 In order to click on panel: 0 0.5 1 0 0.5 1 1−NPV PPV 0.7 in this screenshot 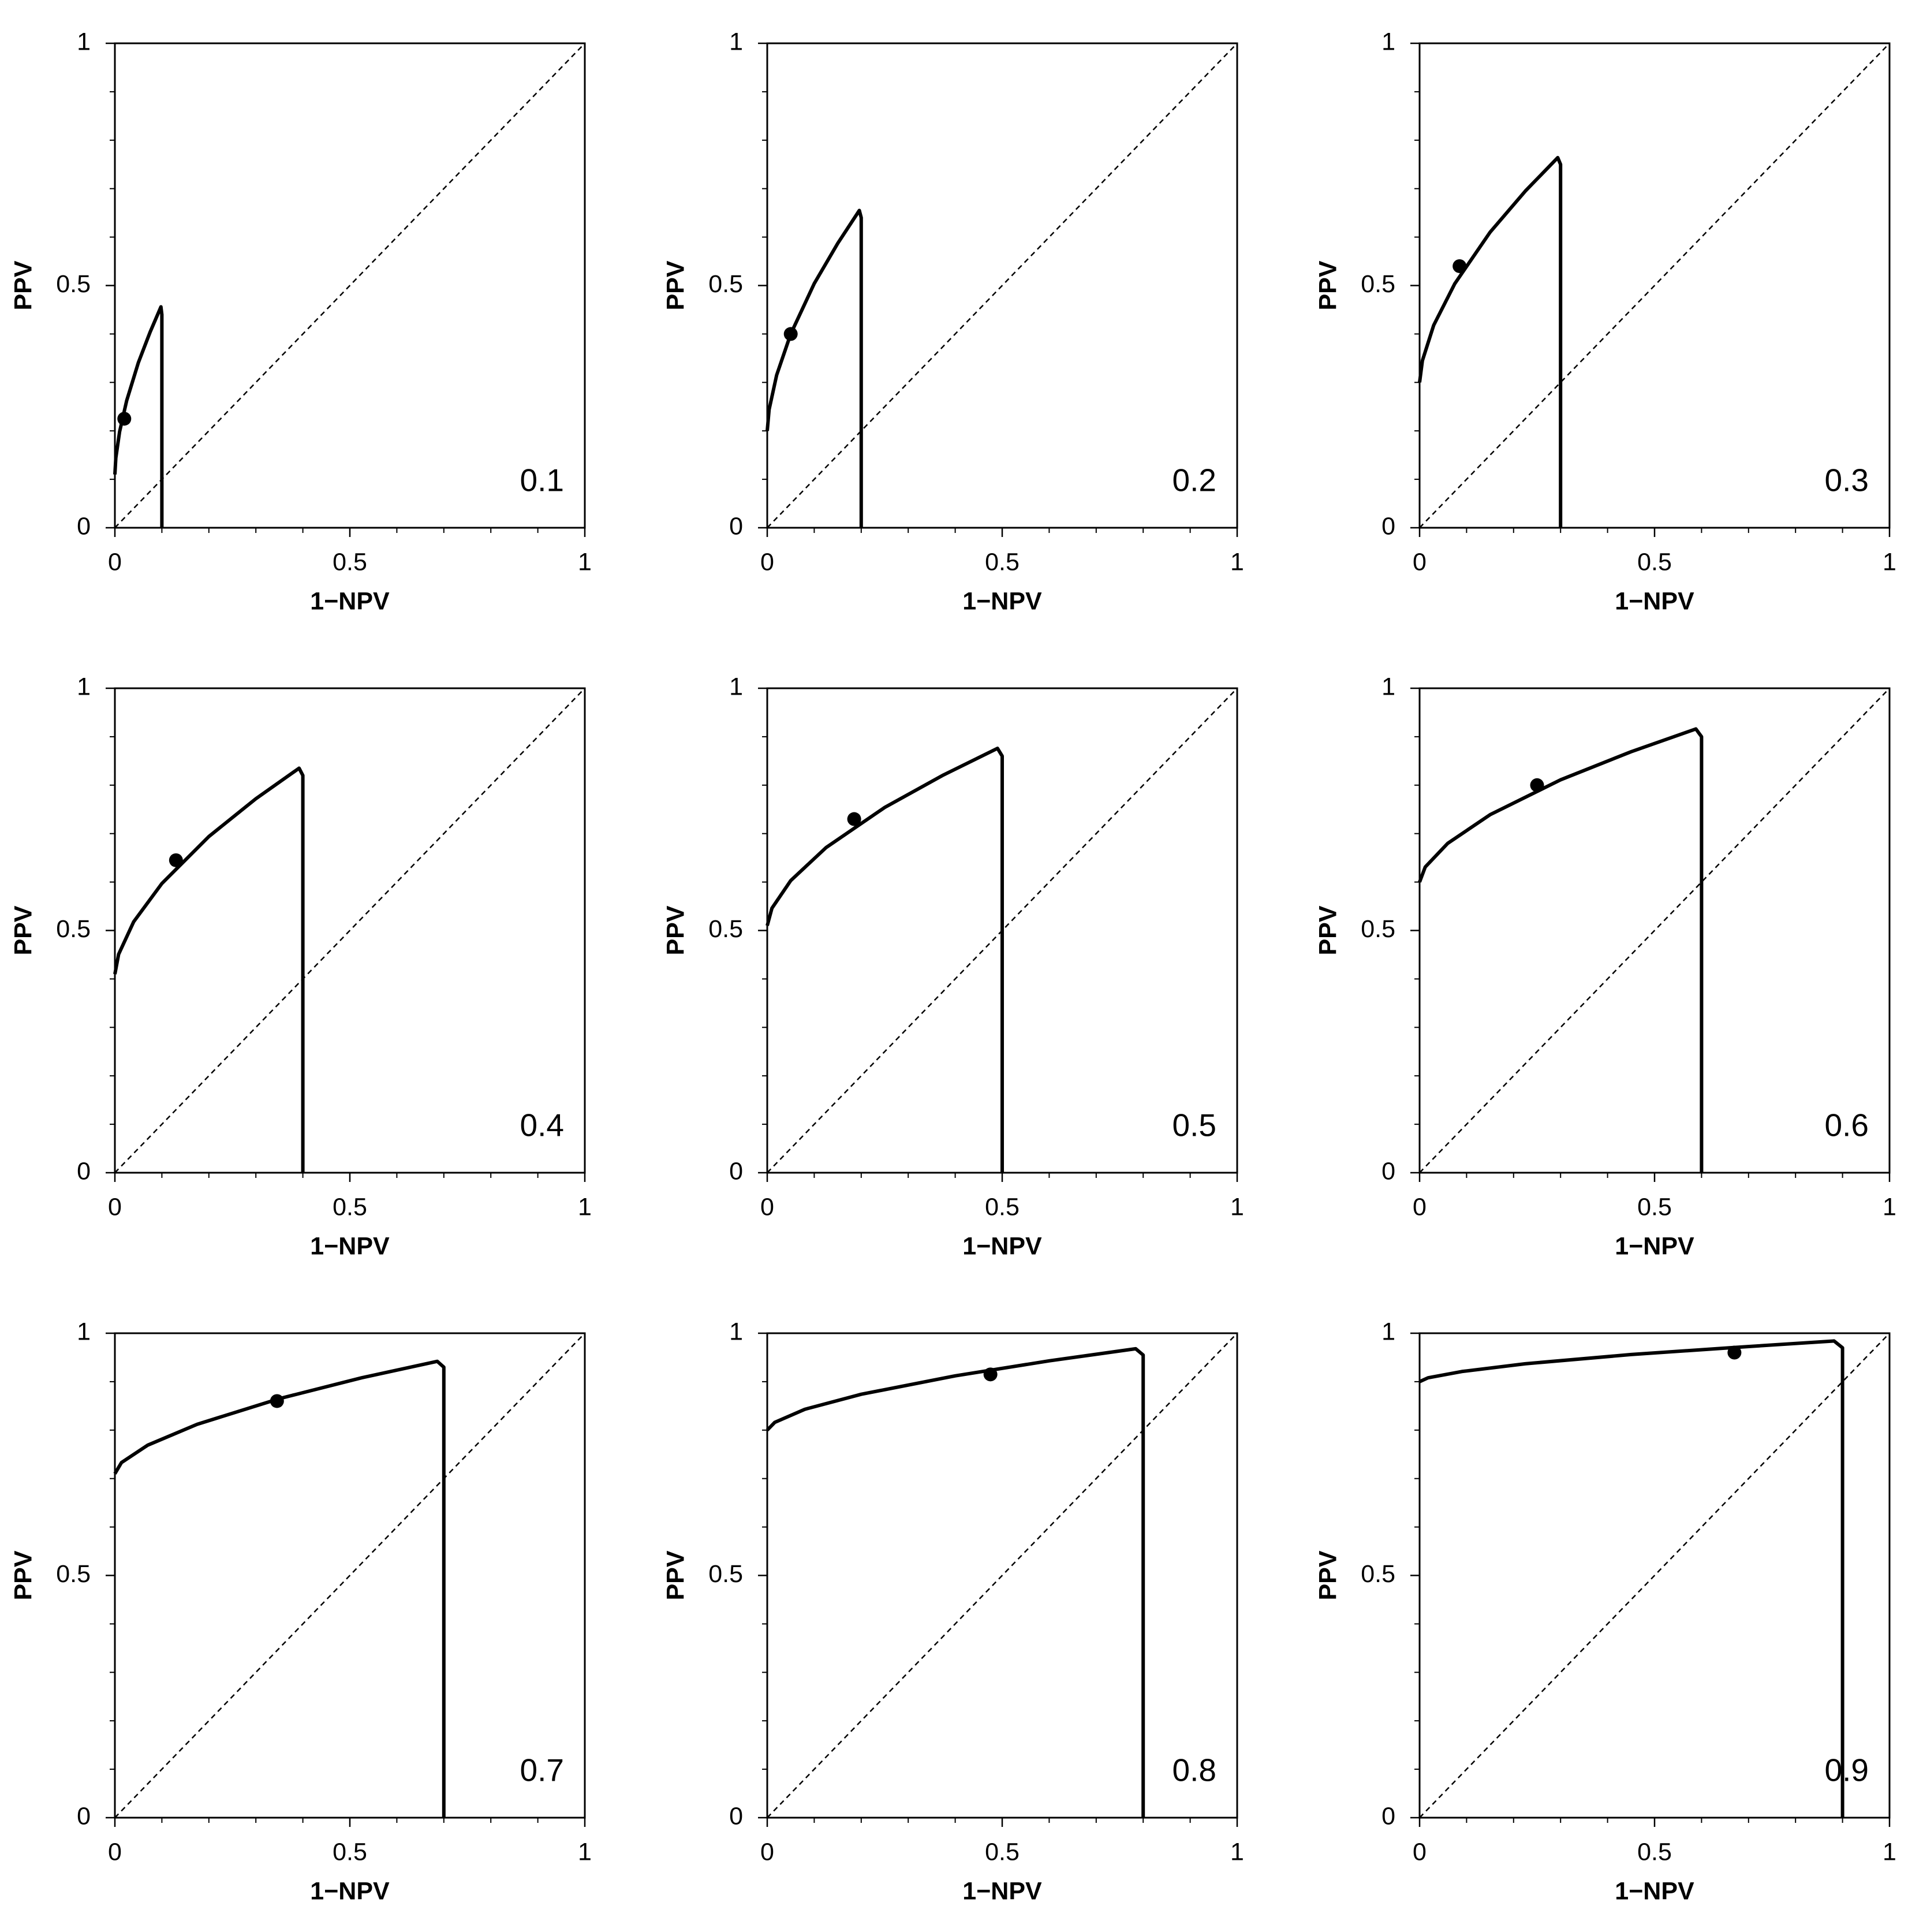, I will do `click(300, 1611)`.